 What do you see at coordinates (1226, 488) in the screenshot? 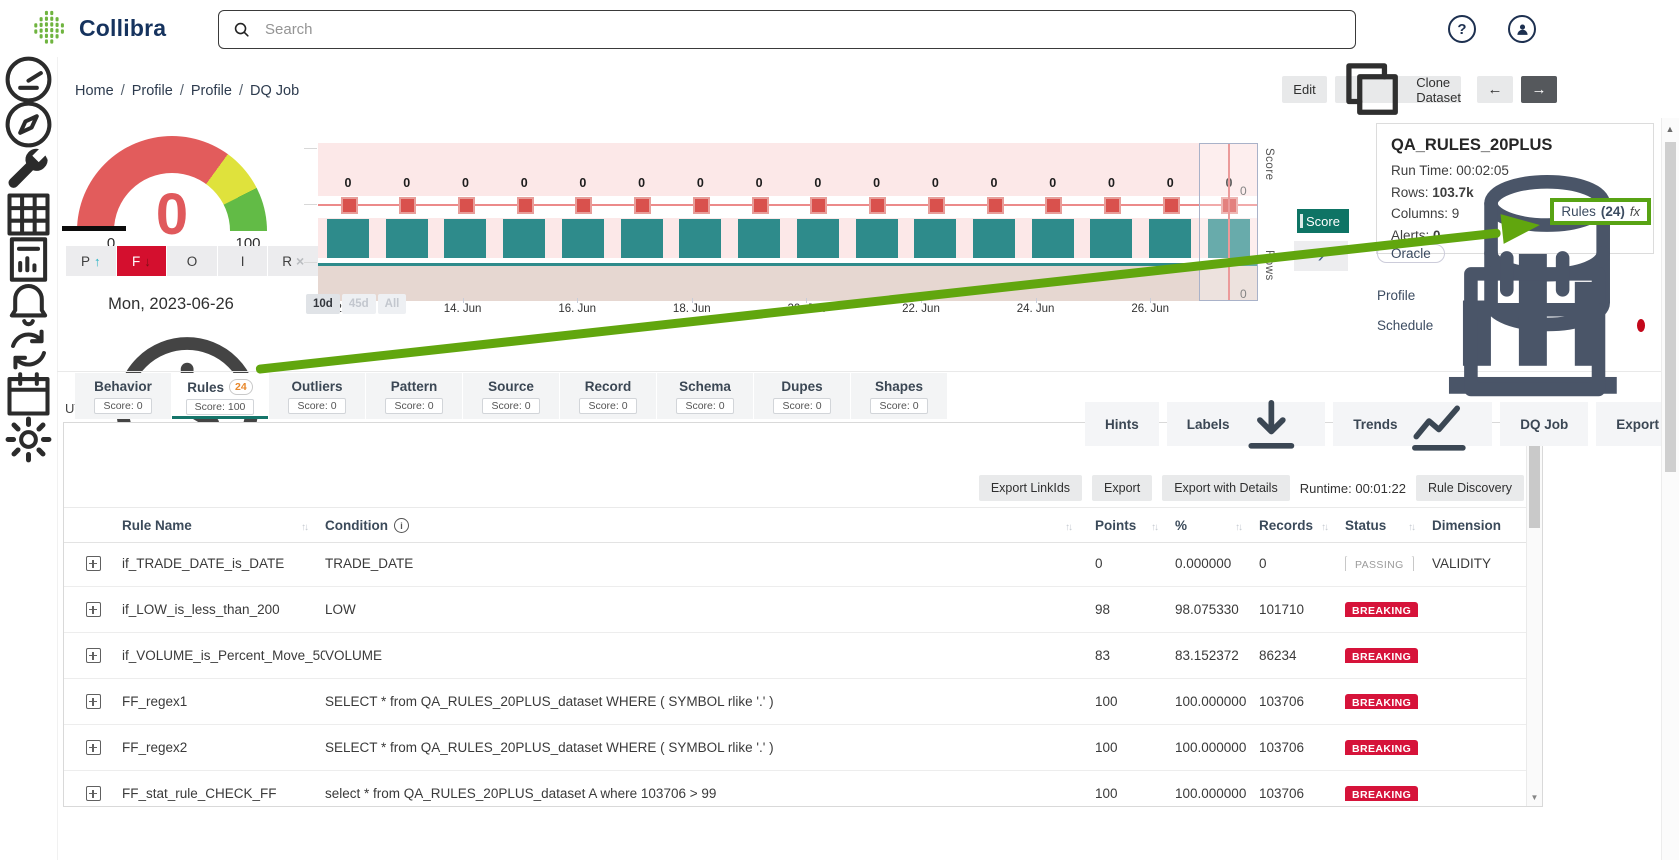
I see `export-details-button: Export with Details` at bounding box center [1226, 488].